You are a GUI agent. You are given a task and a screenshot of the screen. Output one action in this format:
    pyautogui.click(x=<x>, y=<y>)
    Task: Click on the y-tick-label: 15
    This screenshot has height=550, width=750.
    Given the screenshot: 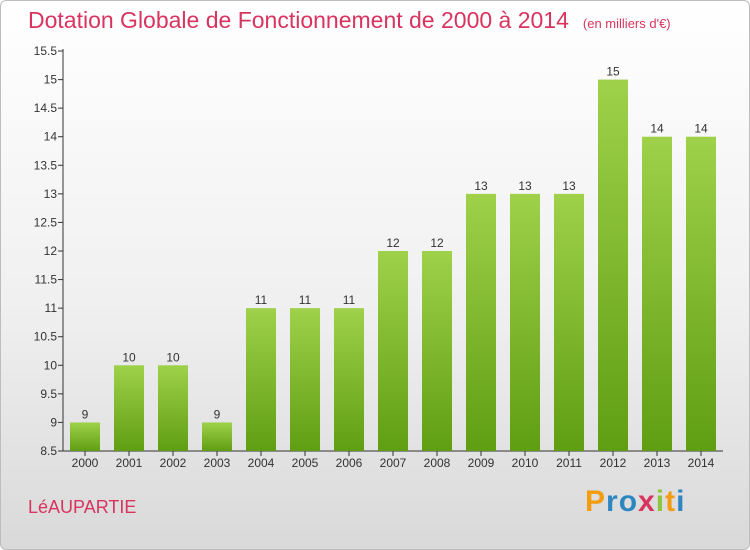 What is the action you would take?
    pyautogui.click(x=51, y=80)
    